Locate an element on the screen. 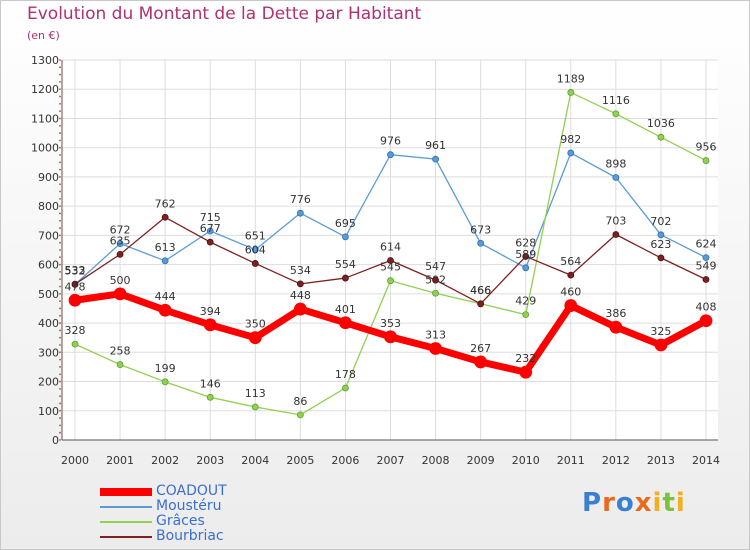 The image size is (750, 550). y-tick-label: 1000 is located at coordinates (45, 148).